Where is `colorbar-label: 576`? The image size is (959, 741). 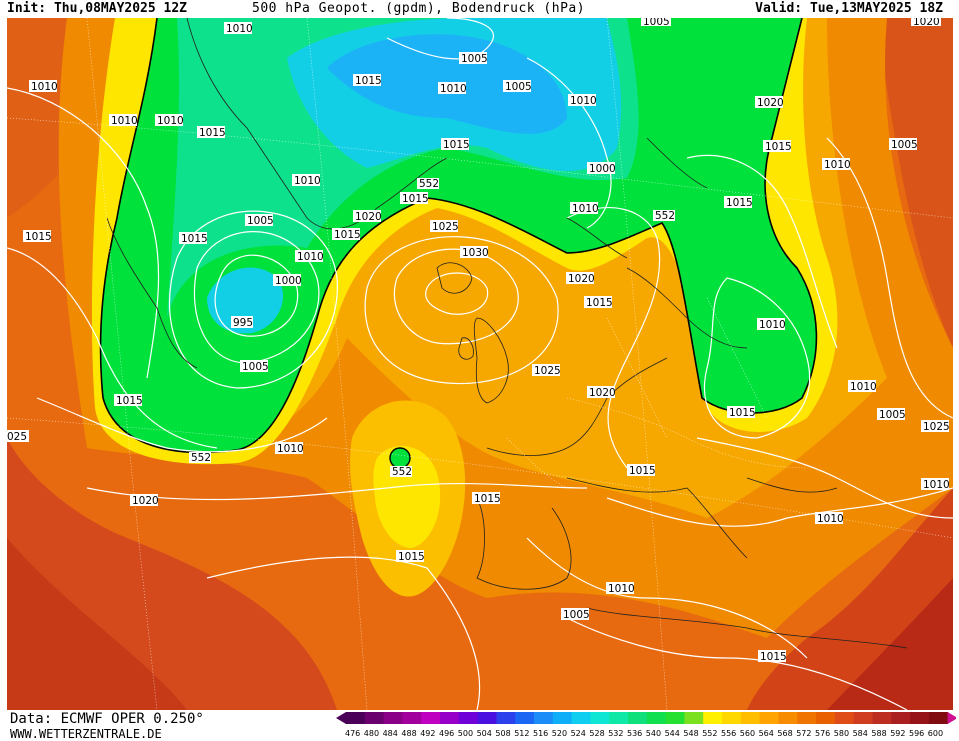
colorbar-label: 576 is located at coordinates (823, 733).